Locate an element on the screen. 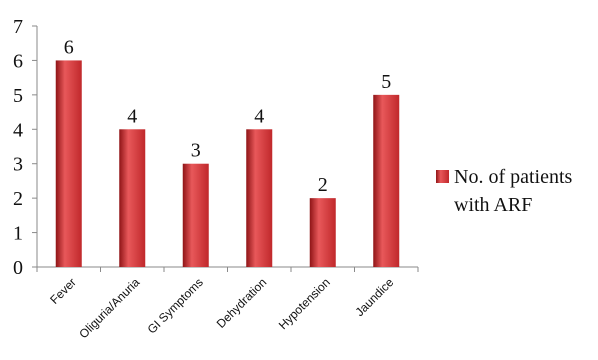 The image size is (598, 360). y-tick-label: 6 is located at coordinates (18, 61).